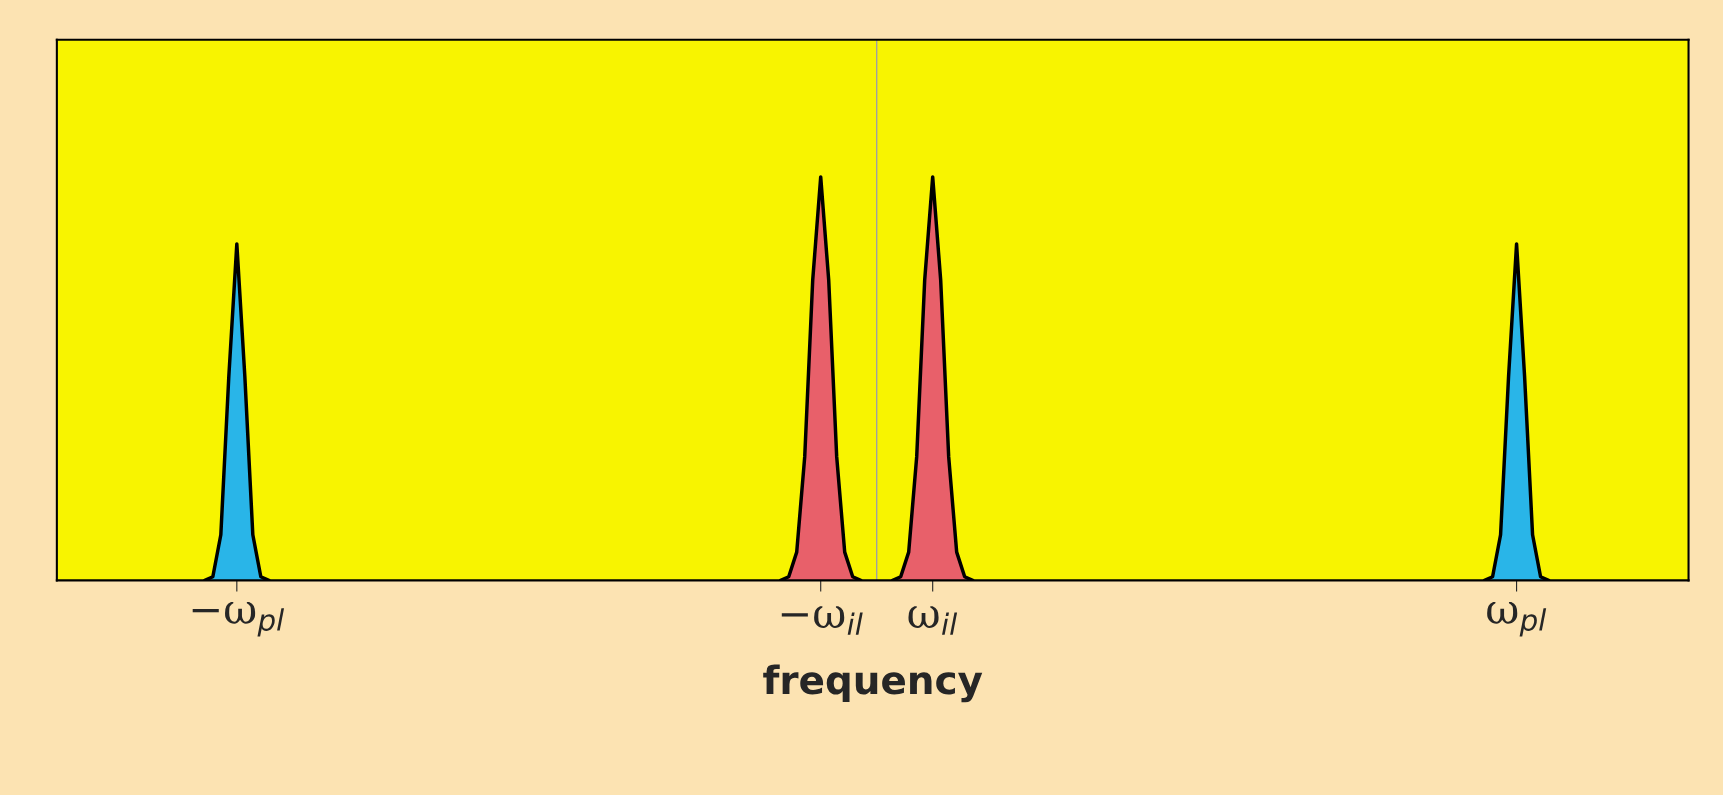  What do you see at coordinates (238, 619) in the screenshot?
I see `x-tick-label: −ω$_{pl}$` at bounding box center [238, 619].